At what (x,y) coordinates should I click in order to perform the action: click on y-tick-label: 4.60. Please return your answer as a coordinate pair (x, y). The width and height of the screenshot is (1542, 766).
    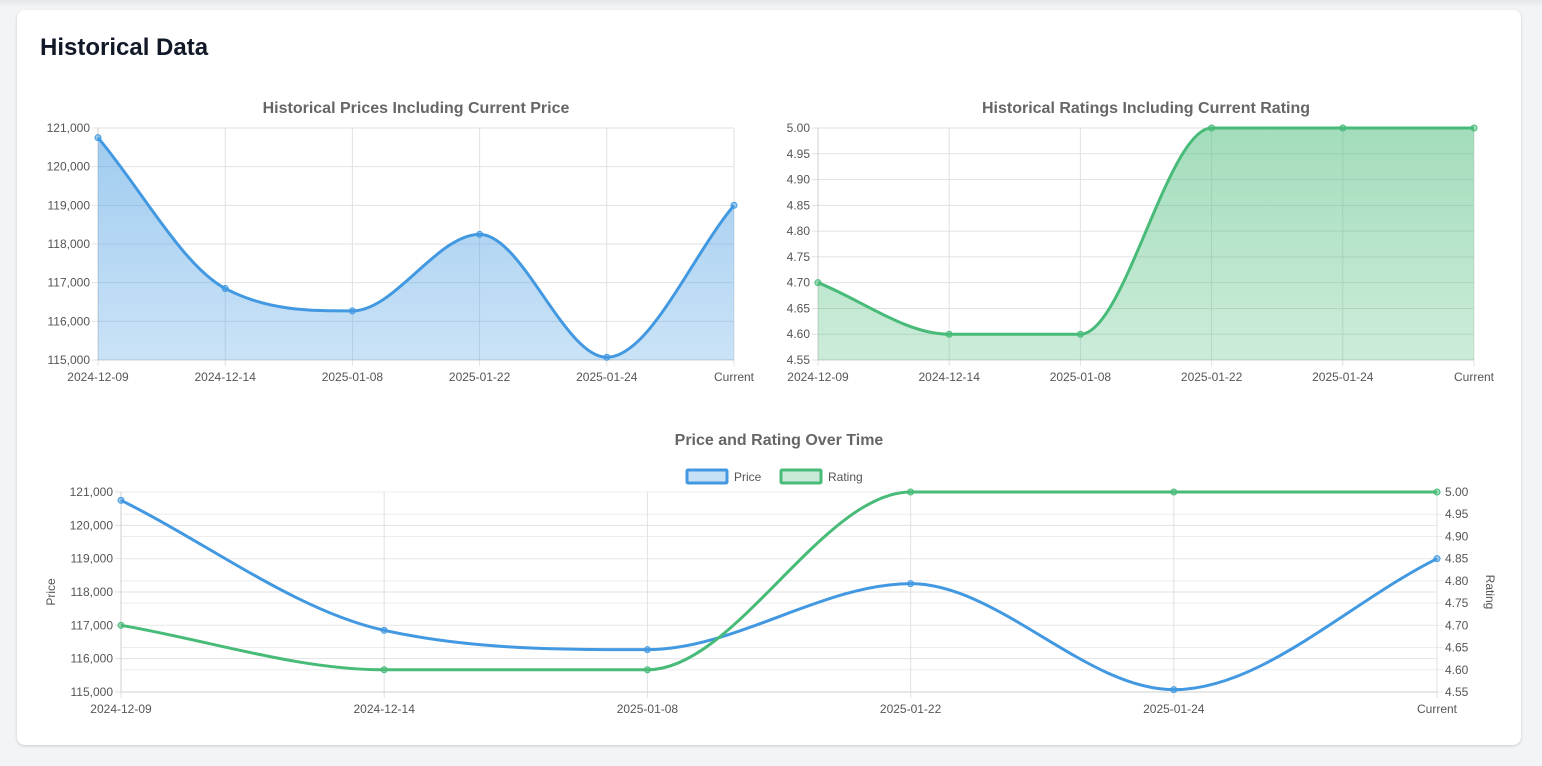
    Looking at the image, I should click on (799, 334).